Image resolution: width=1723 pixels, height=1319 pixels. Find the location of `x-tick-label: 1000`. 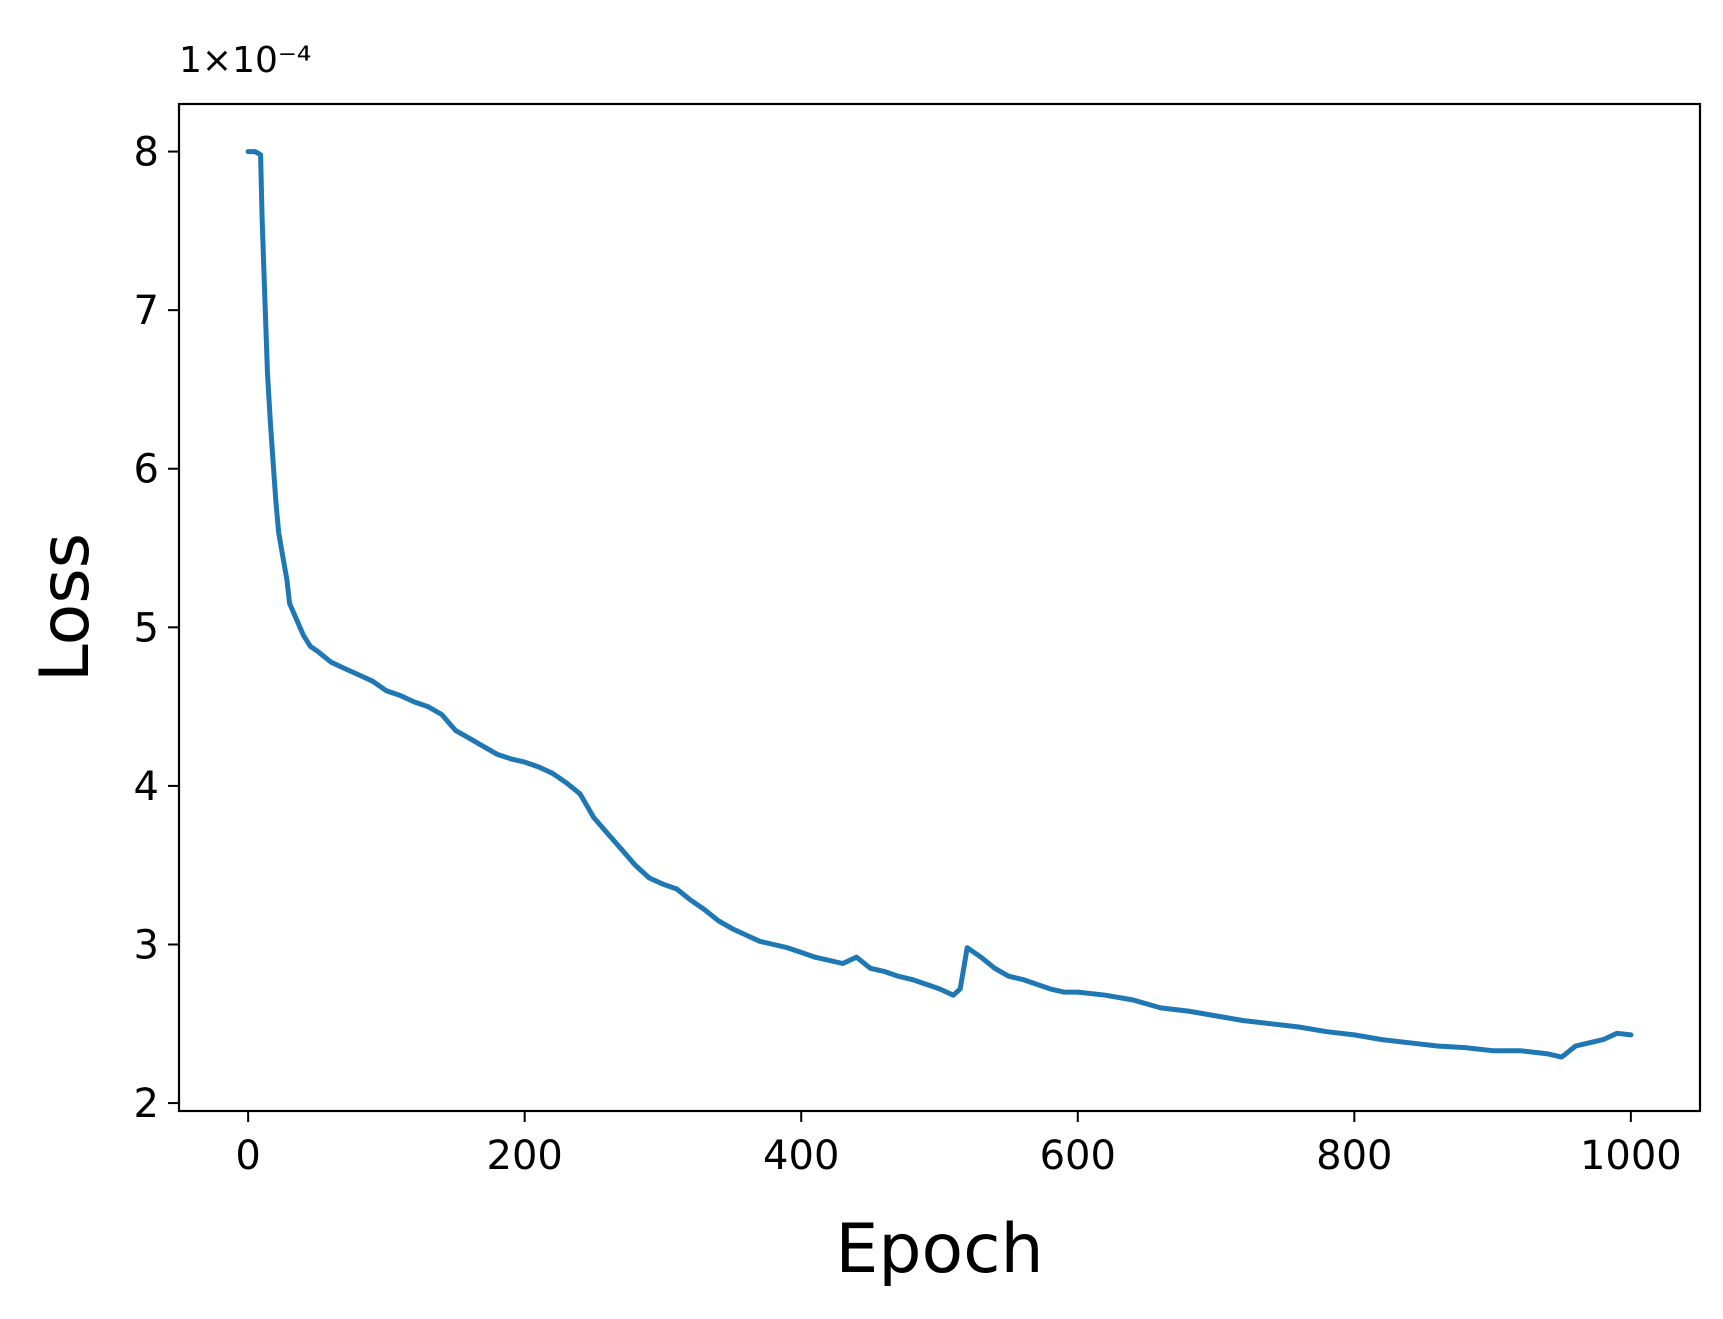

x-tick-label: 1000 is located at coordinates (1631, 1156).